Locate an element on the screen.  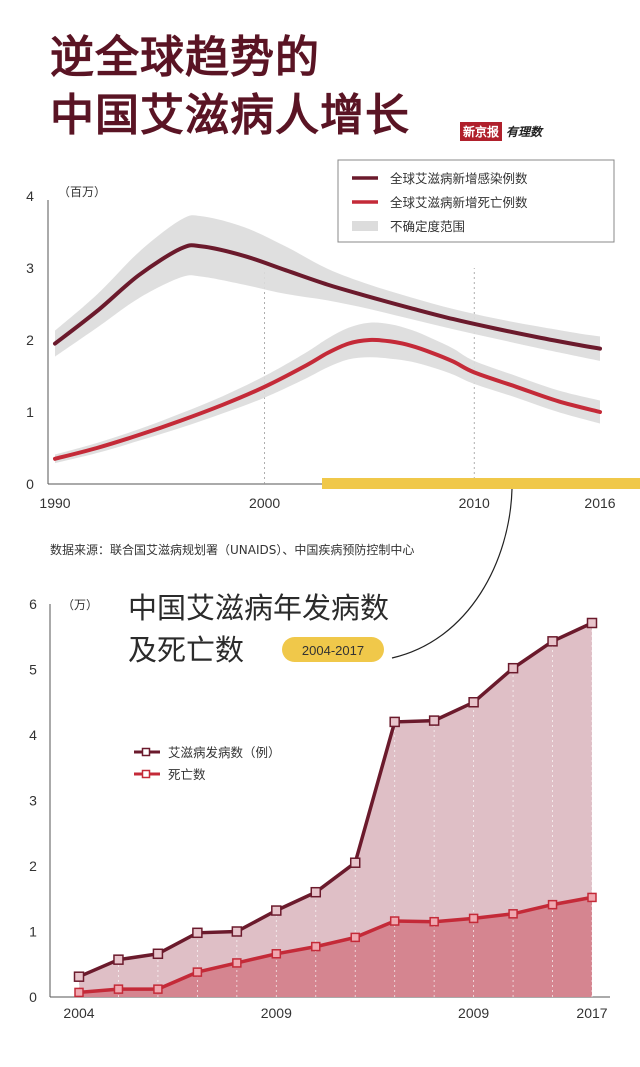
legend-label: 全球艾滋病新增感染例数 is located at coordinates (459, 178).